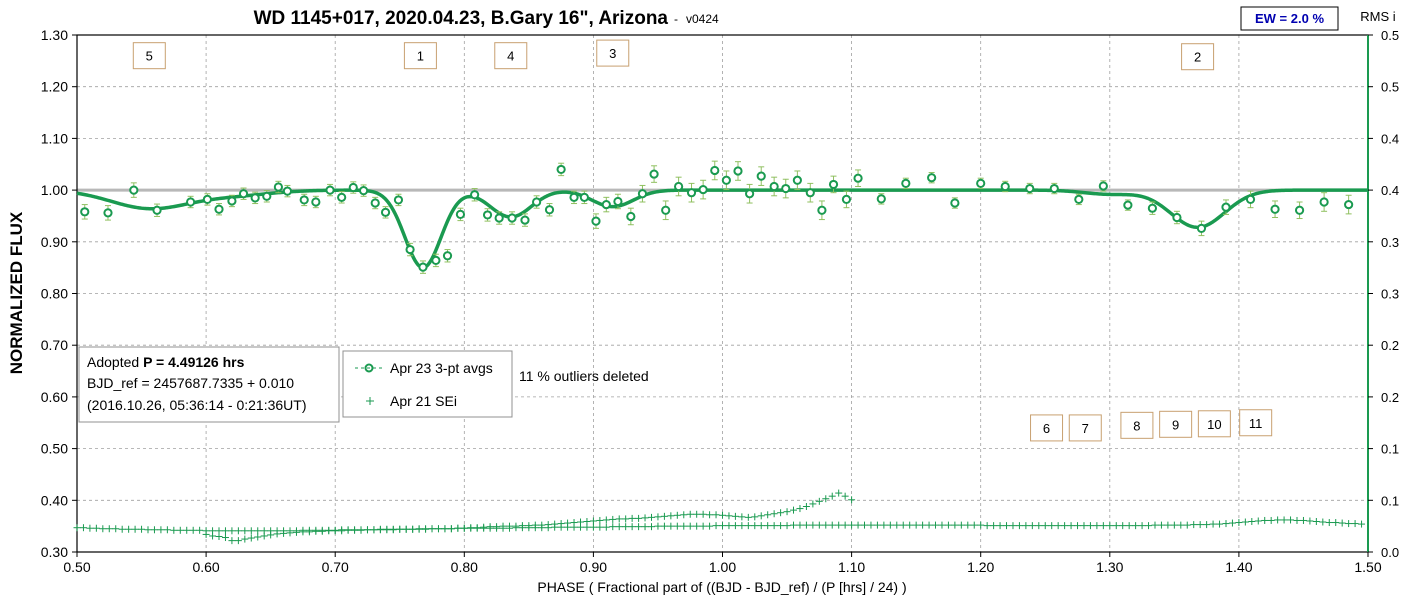 This screenshot has height=602, width=1406. I want to click on dip-label: 11, so click(1256, 423).